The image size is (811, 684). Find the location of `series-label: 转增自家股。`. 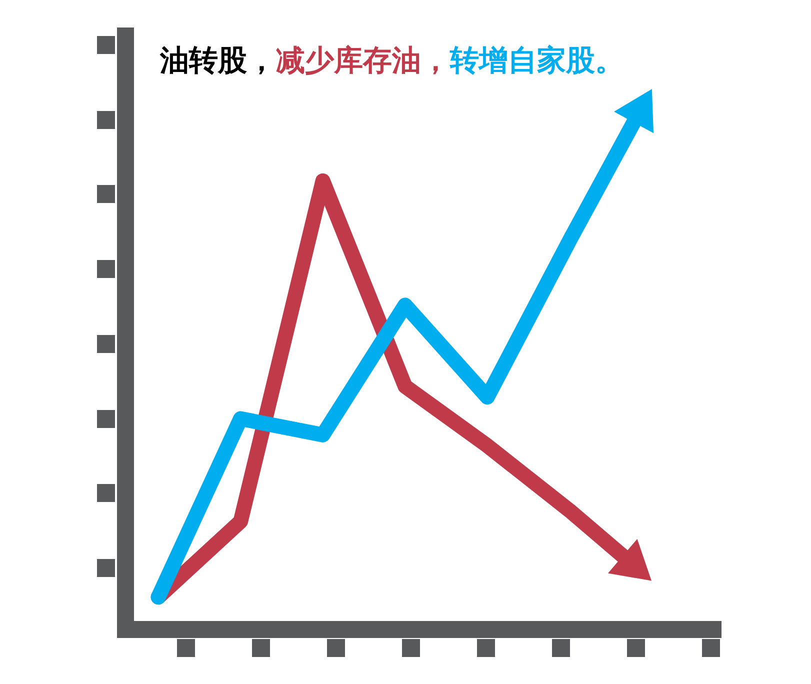

series-label: 转增自家股。 is located at coordinates (537, 60).